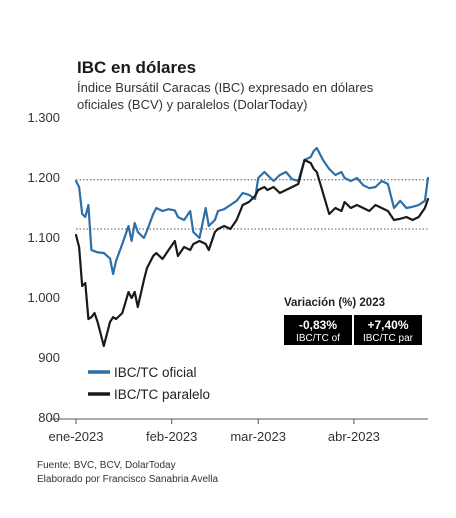  What do you see at coordinates (128, 479) in the screenshot?
I see `author-note: Elaborado por Francisco Sanabria Avella` at bounding box center [128, 479].